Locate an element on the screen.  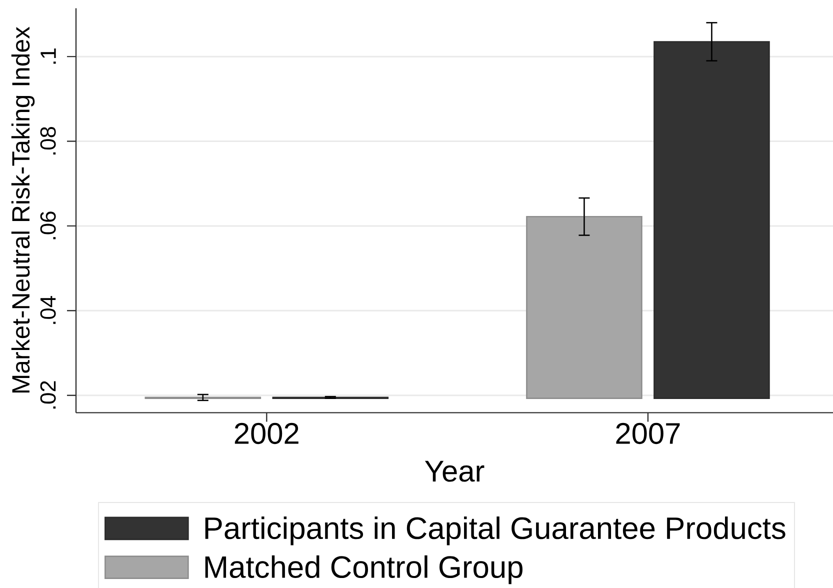
y-axis-title: Market-Neutral Risk-Taking Index is located at coordinates (23, 209).